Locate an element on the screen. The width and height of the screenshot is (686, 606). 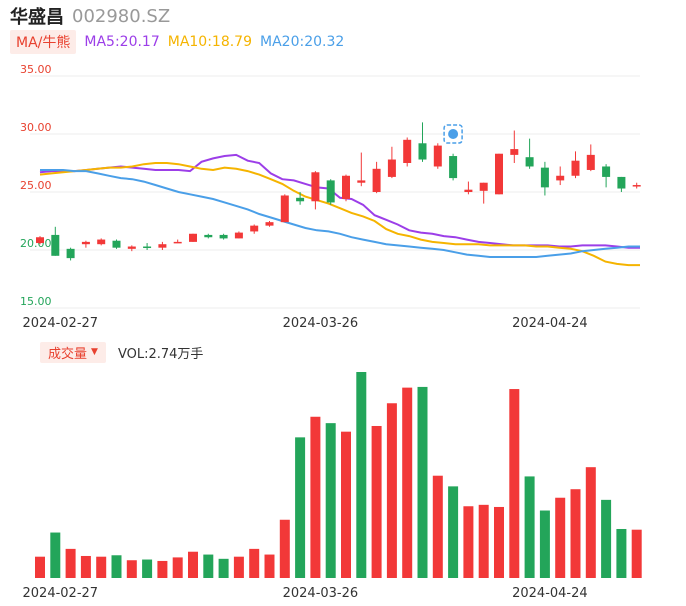
stock-header: 华盛昌 002980.SZ is located at coordinates (90, 16).